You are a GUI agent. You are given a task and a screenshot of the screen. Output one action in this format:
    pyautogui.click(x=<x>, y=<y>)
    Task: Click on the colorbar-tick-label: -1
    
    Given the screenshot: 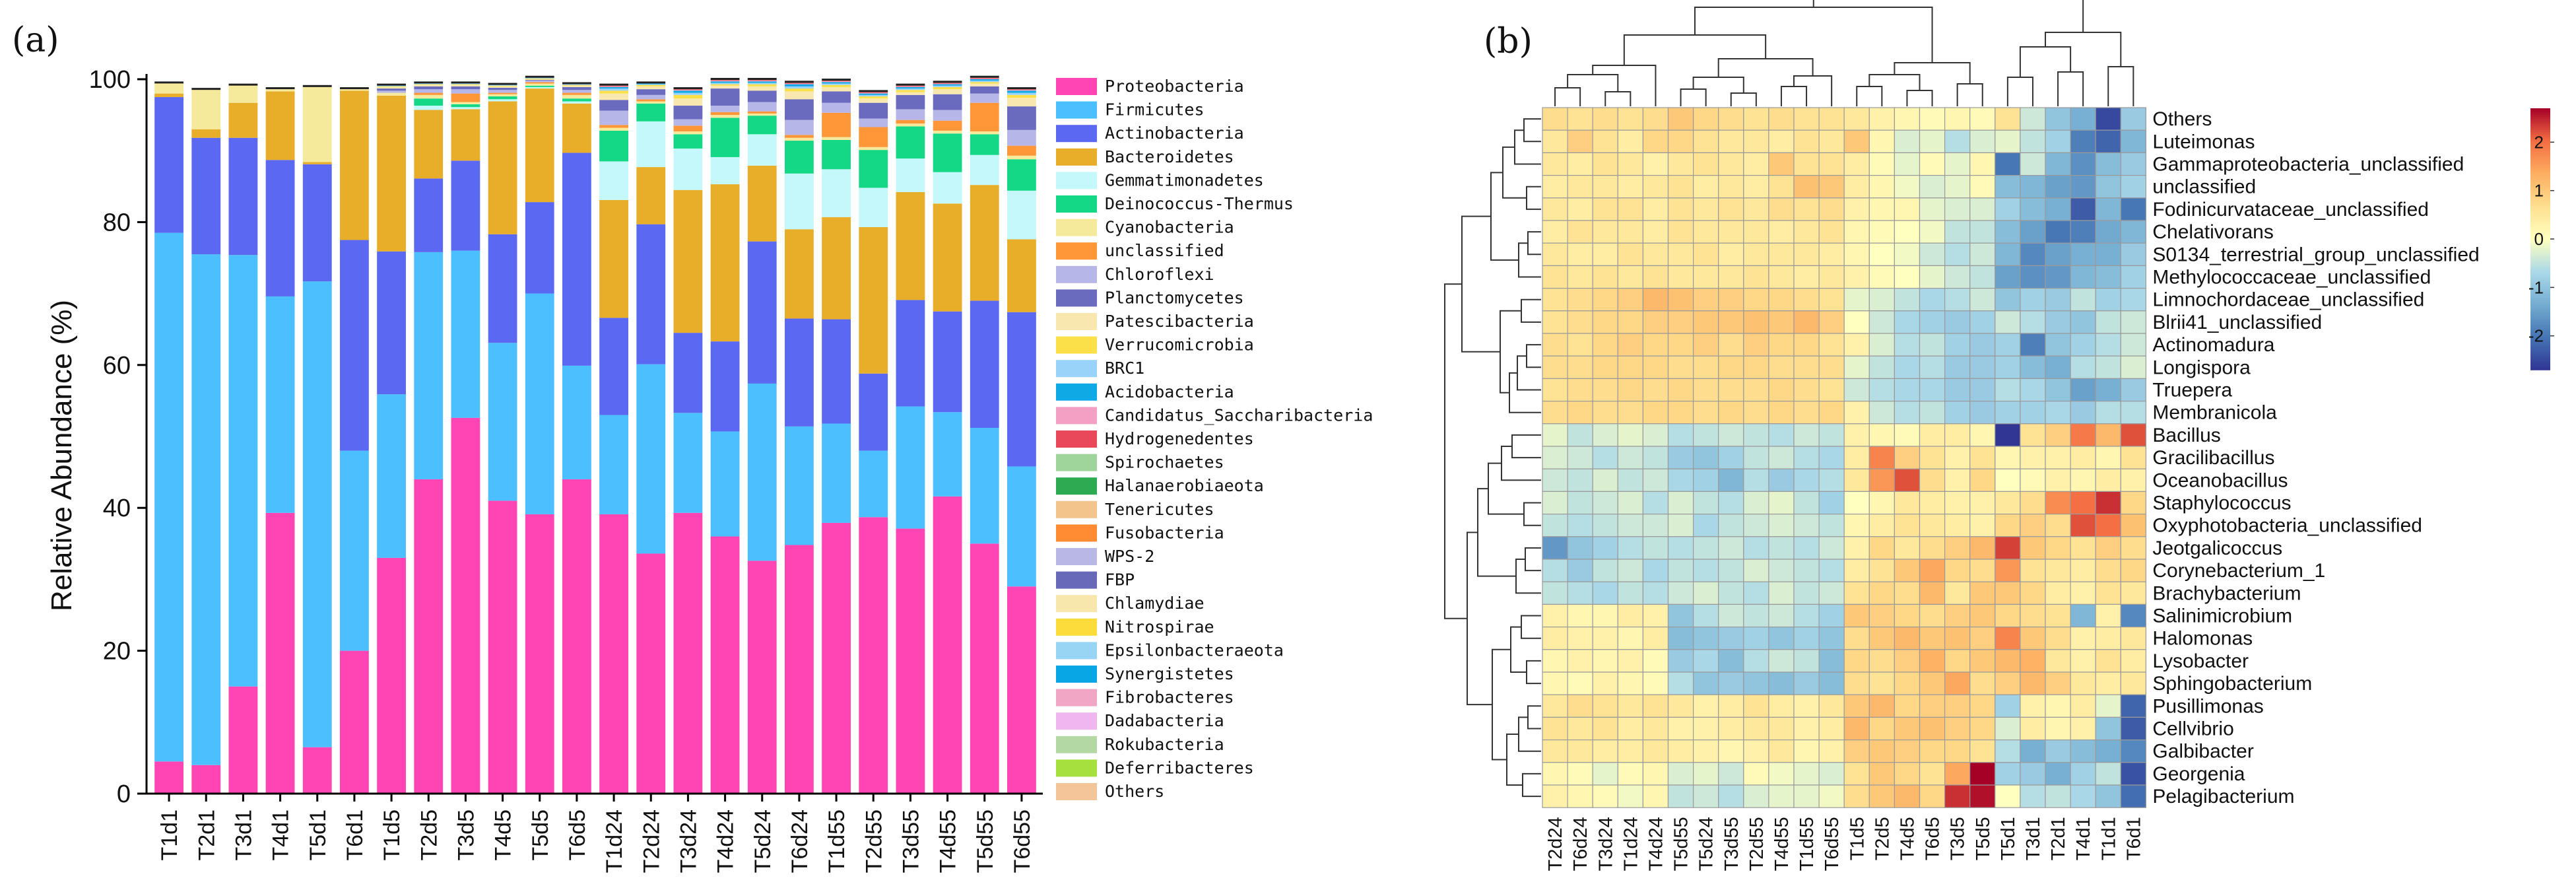 What is the action you would take?
    pyautogui.click(x=2536, y=287)
    